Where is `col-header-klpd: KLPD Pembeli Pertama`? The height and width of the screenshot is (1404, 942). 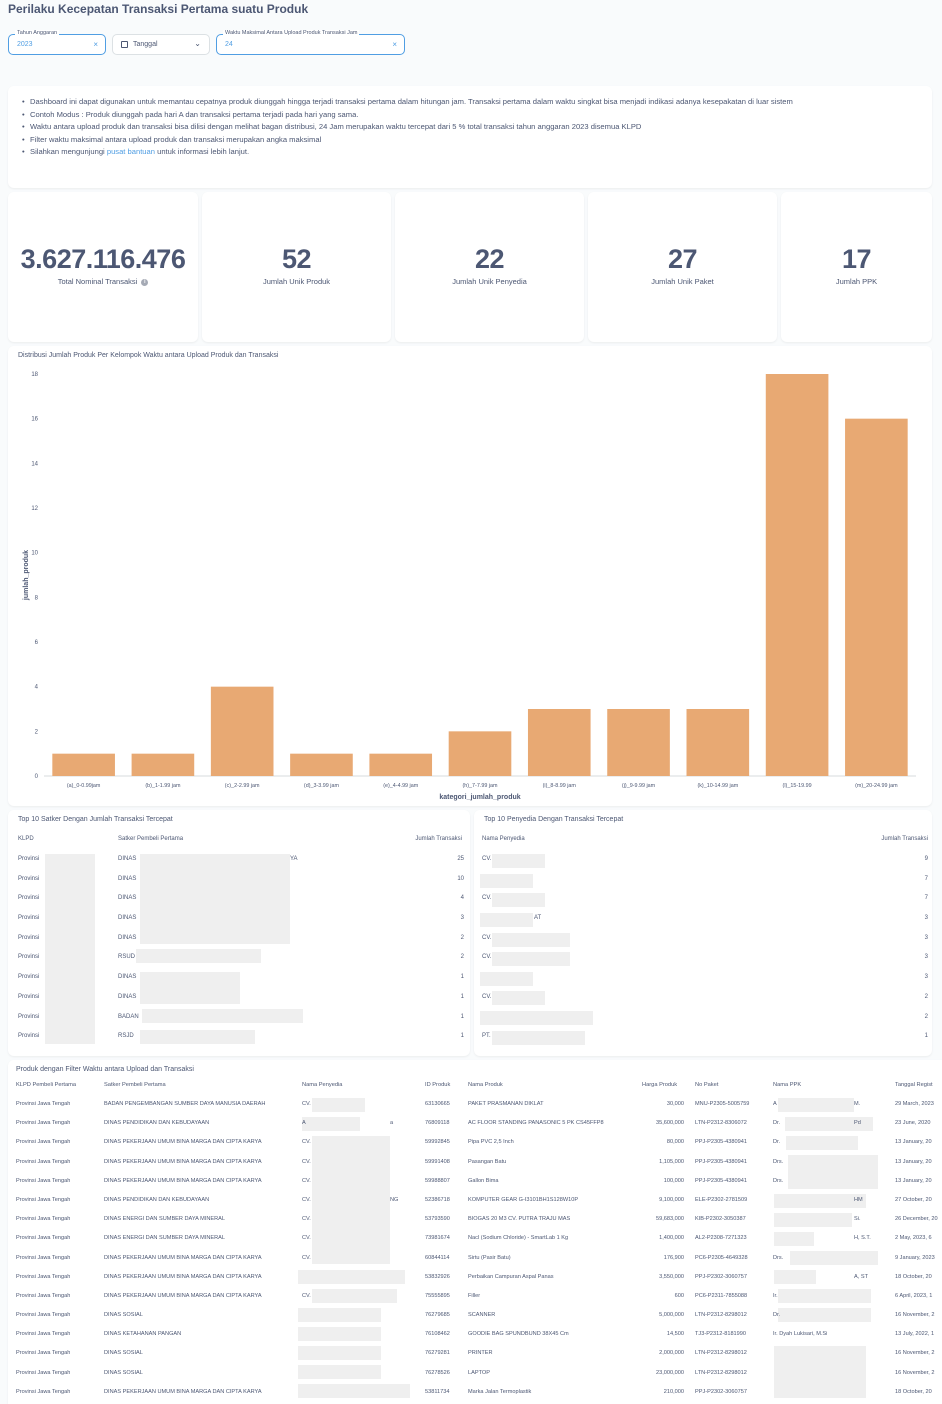
col-header-klpd: KLPD Pembeli Pertama is located at coordinates (46, 1085).